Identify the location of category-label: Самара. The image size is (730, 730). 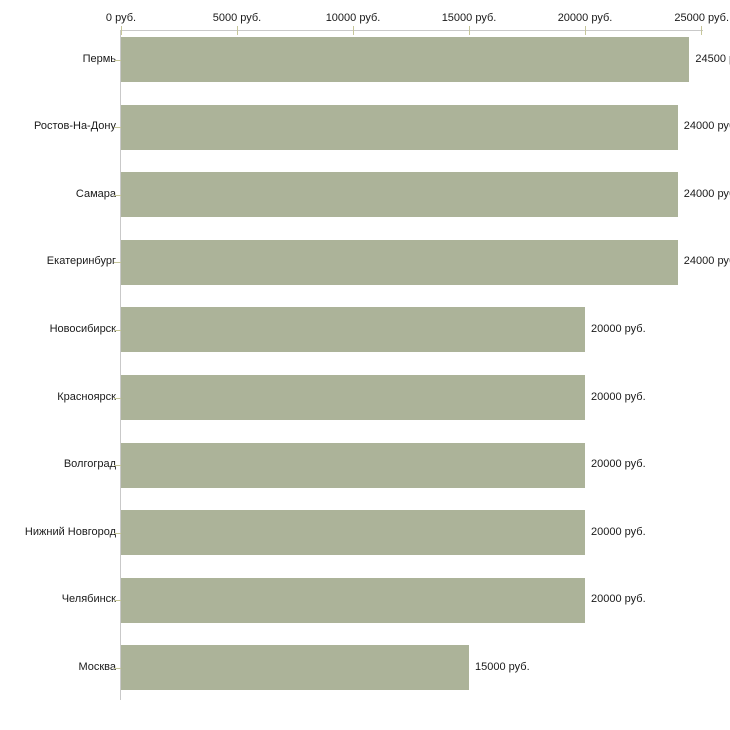
(95, 193).